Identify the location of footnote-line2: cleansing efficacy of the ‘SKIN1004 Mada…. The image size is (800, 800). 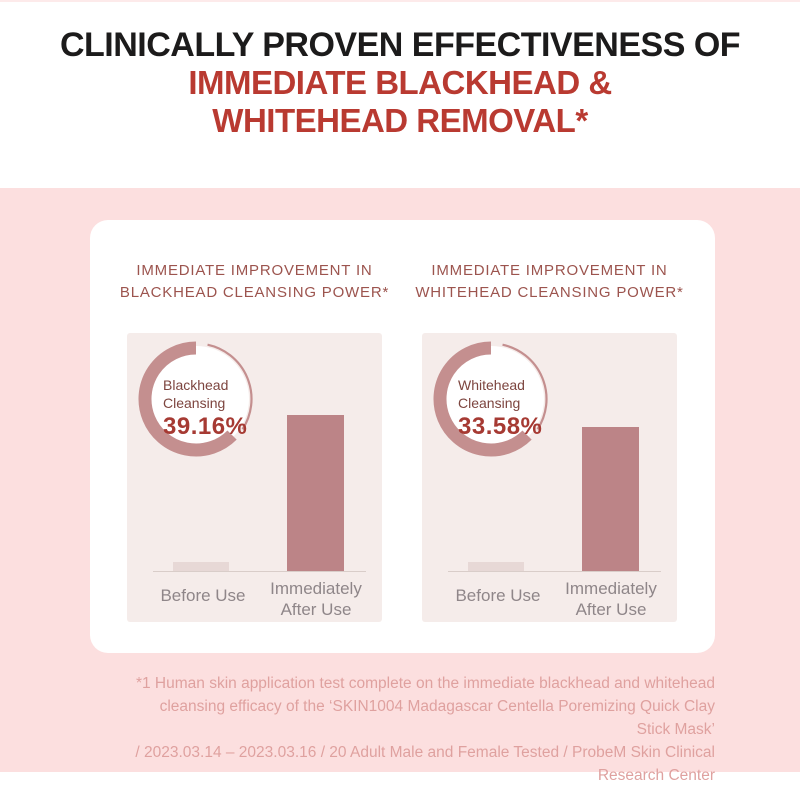
(437, 718).